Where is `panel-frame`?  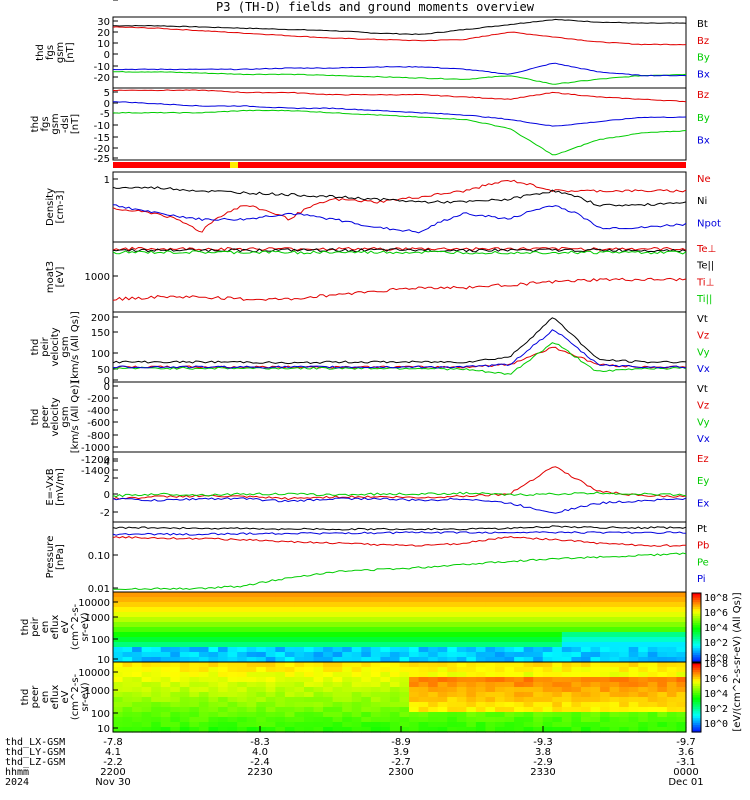 panel-frame is located at coordinates (399, 487).